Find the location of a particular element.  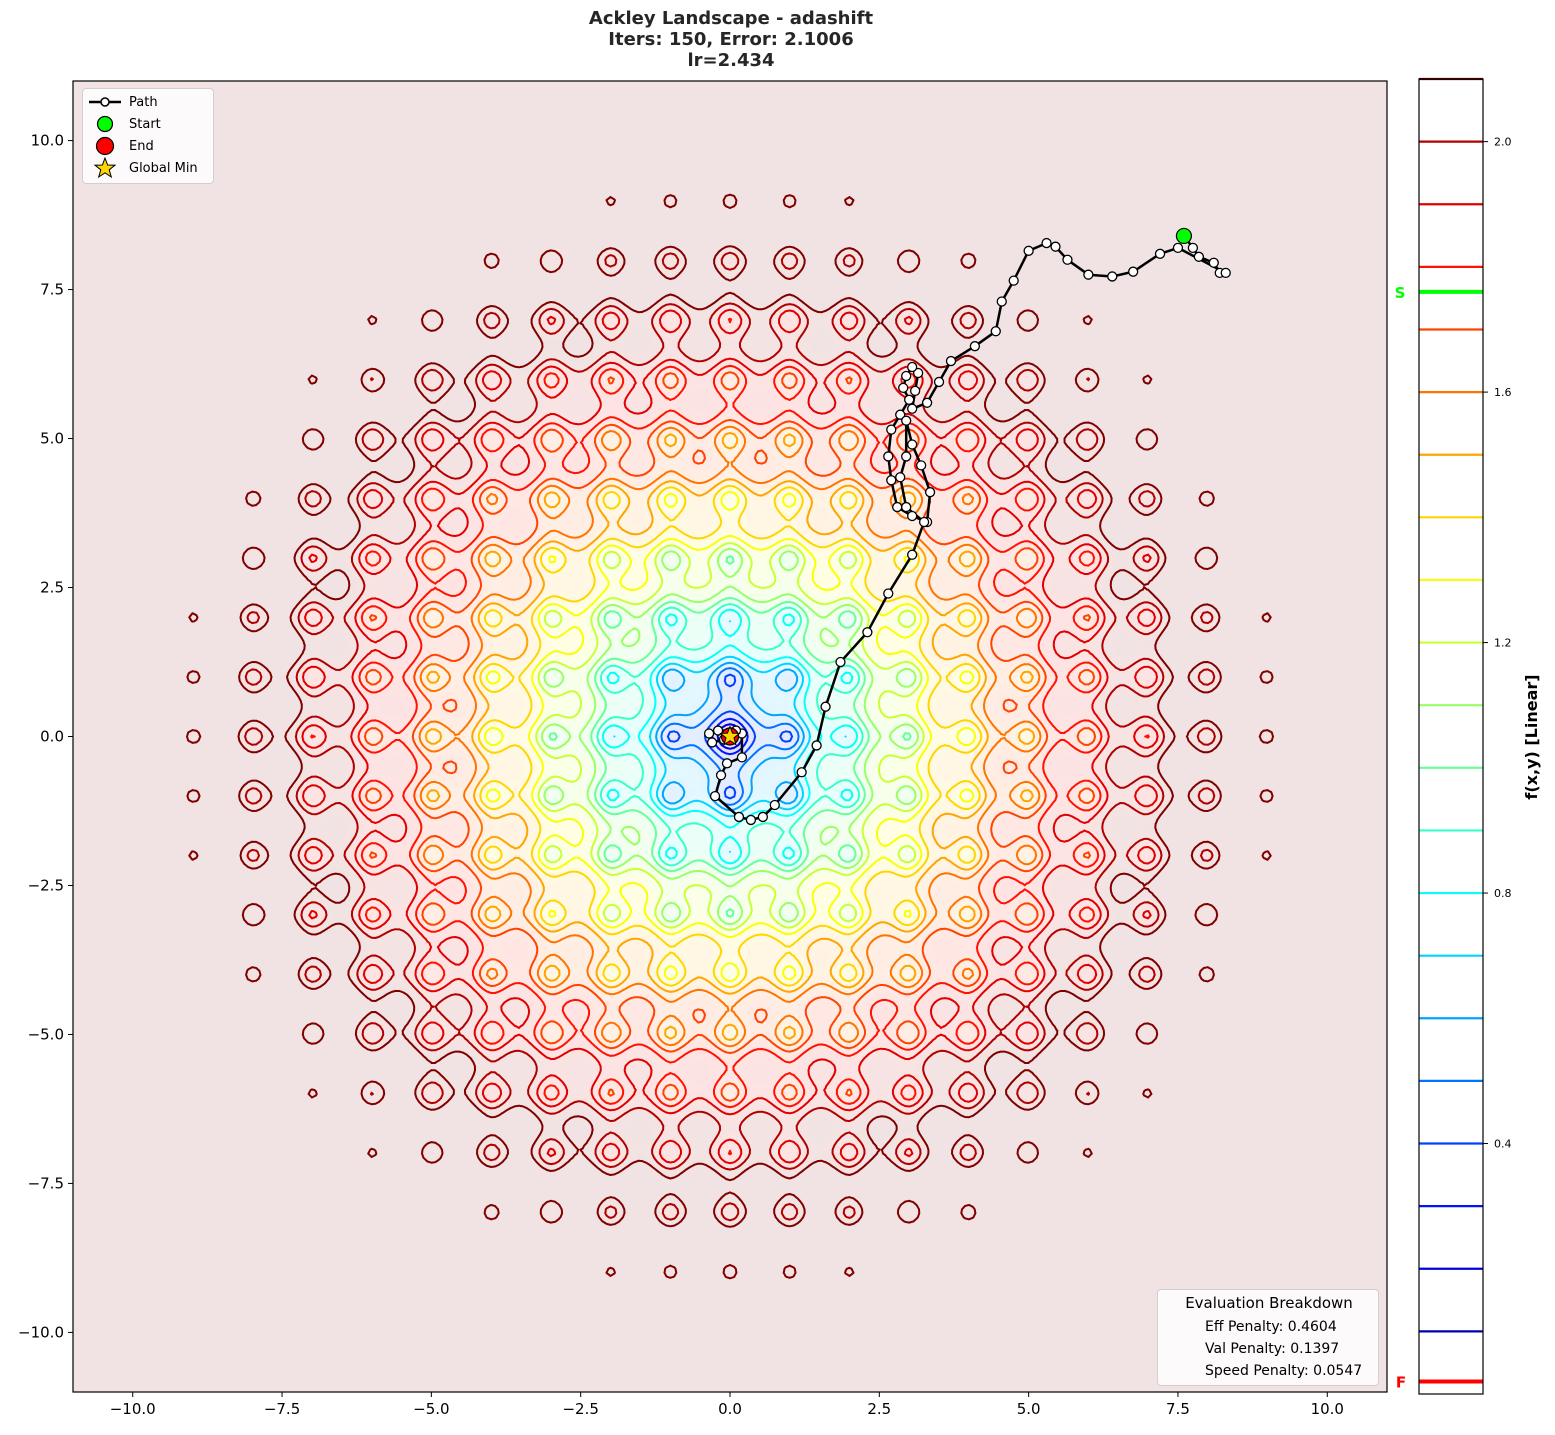

chart-title-line-2: Iters: 150, Error: 2.1006 is located at coordinates (731, 39).